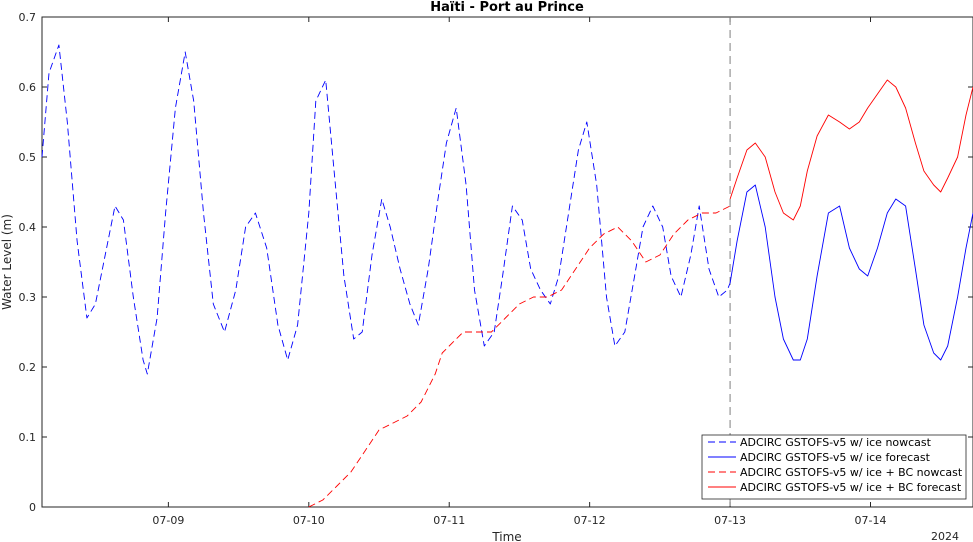  What do you see at coordinates (28, 17) in the screenshot?
I see `y-tick-label: 0.7` at bounding box center [28, 17].